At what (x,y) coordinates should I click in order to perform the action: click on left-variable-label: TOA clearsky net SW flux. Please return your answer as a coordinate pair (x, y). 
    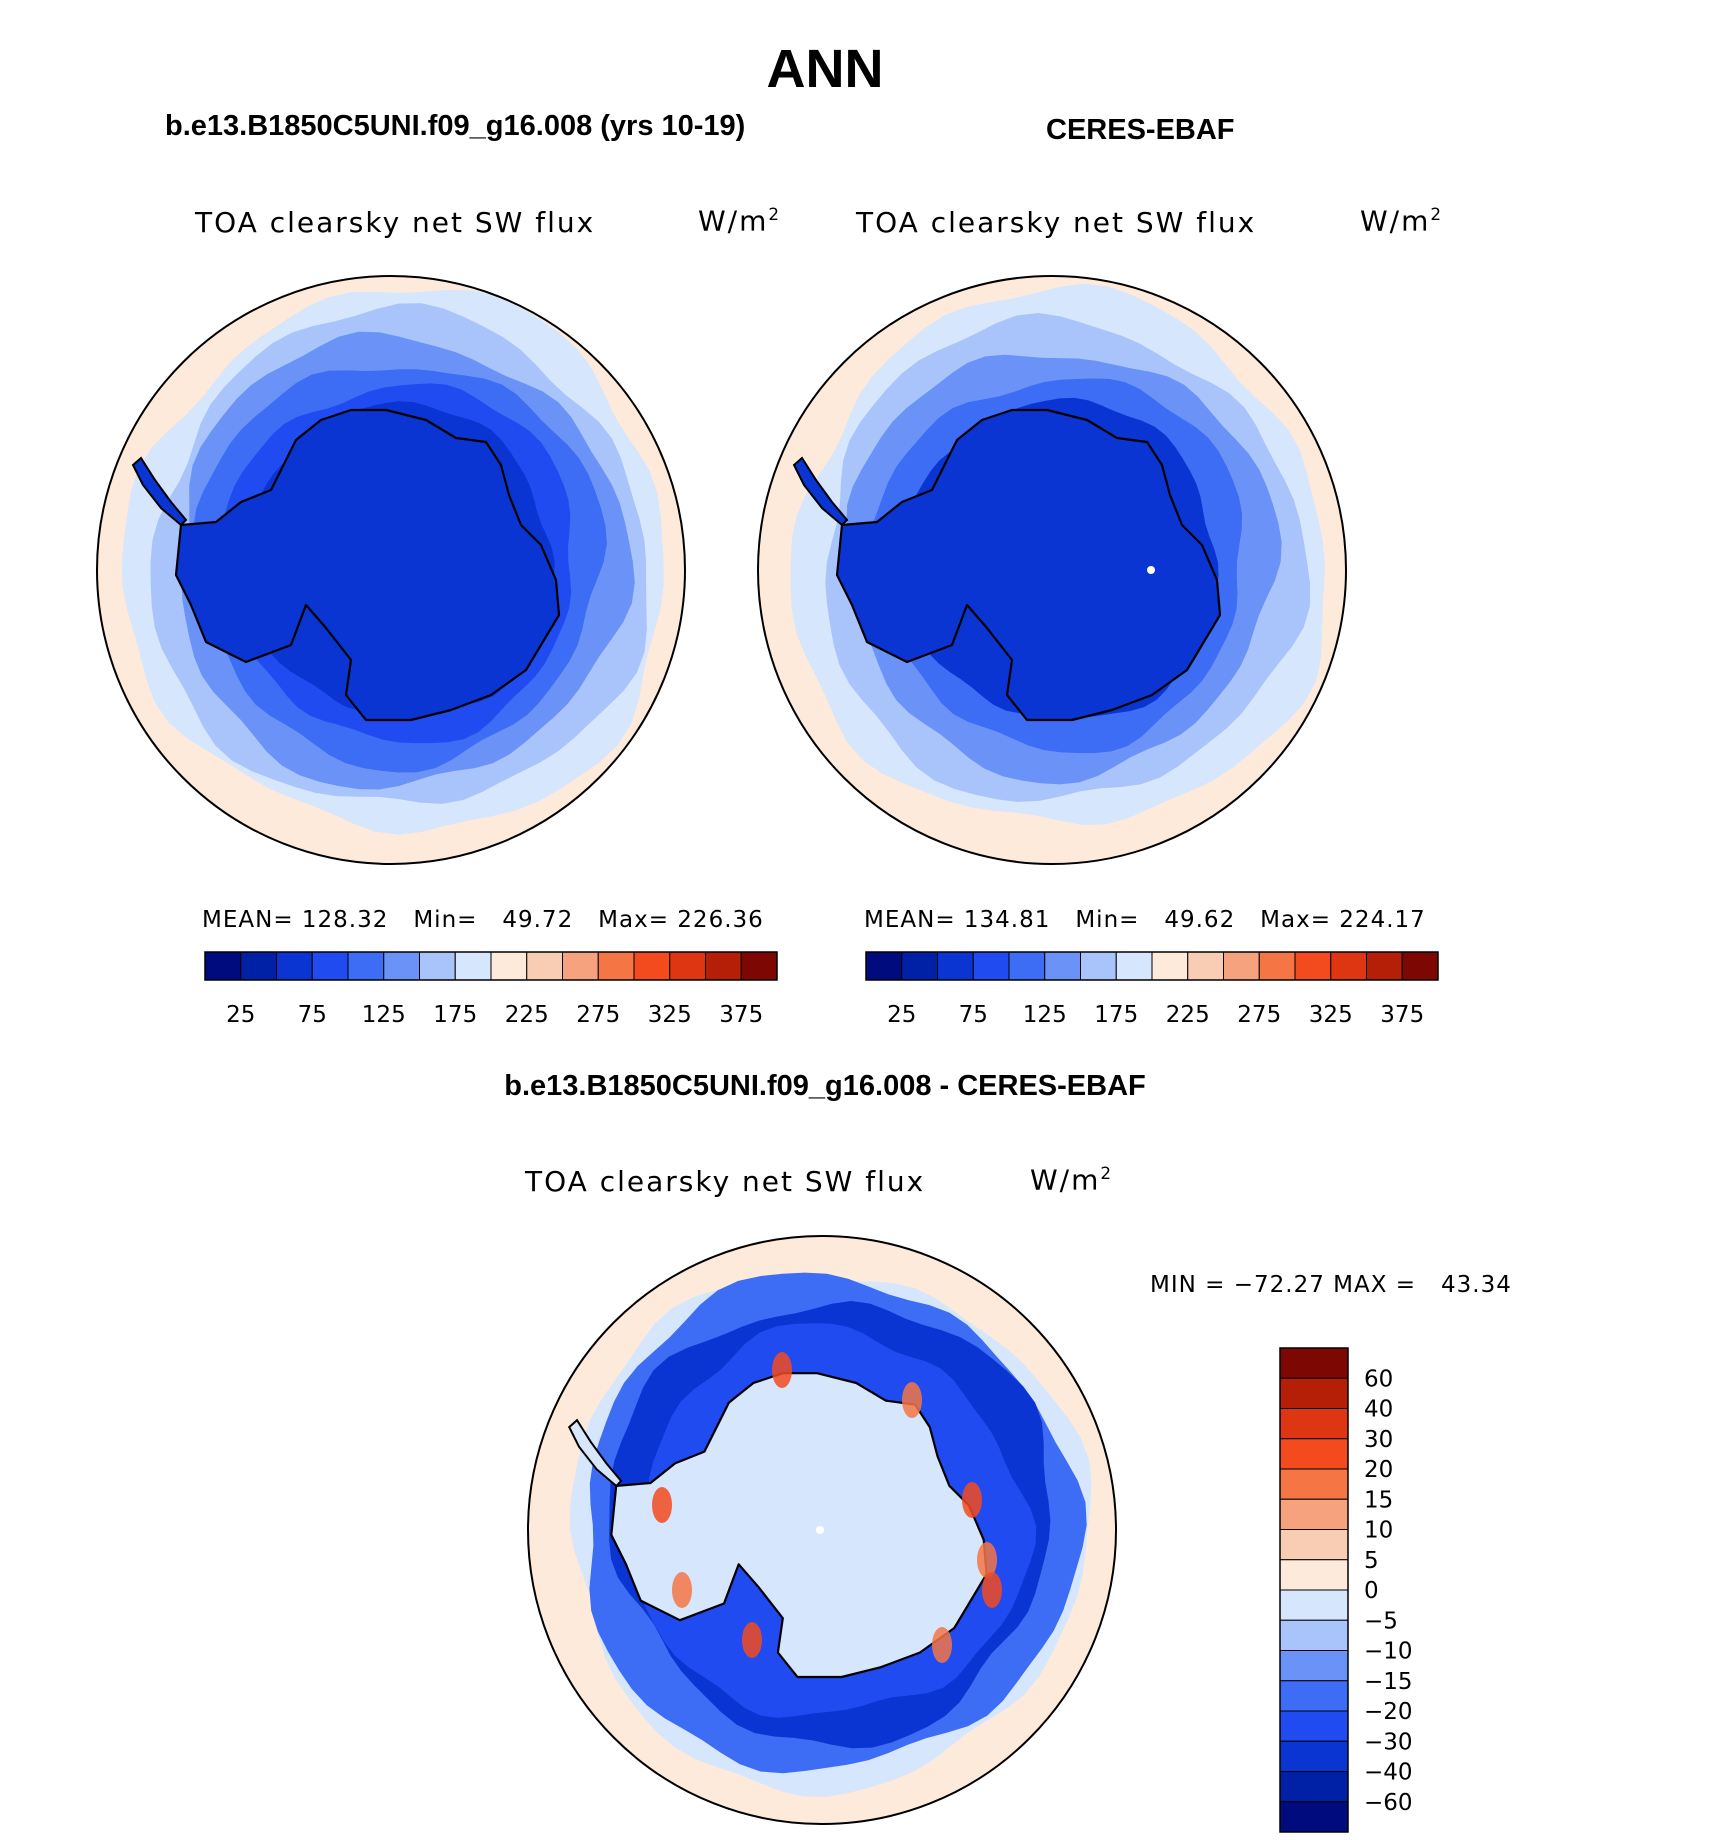
    Looking at the image, I should click on (395, 222).